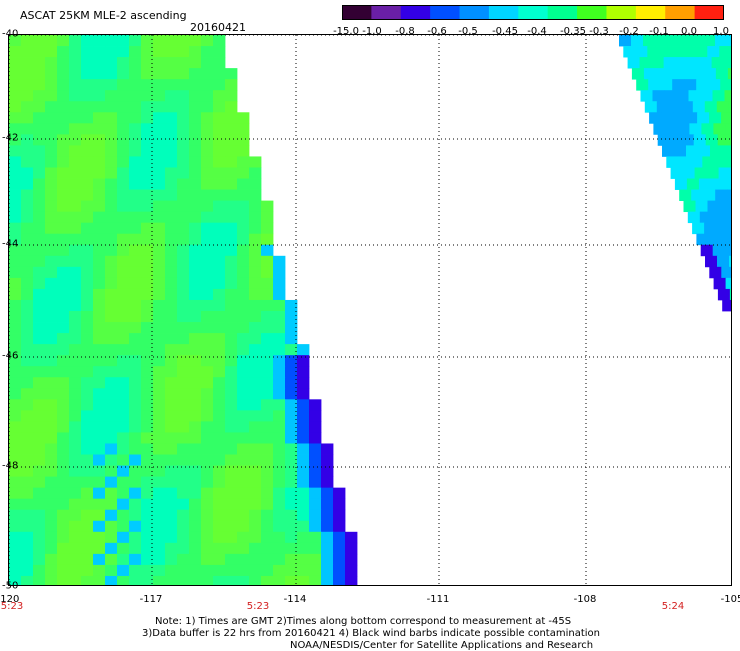  Describe the element at coordinates (10, 138) in the screenshot. I see `lat-label: -42` at that location.